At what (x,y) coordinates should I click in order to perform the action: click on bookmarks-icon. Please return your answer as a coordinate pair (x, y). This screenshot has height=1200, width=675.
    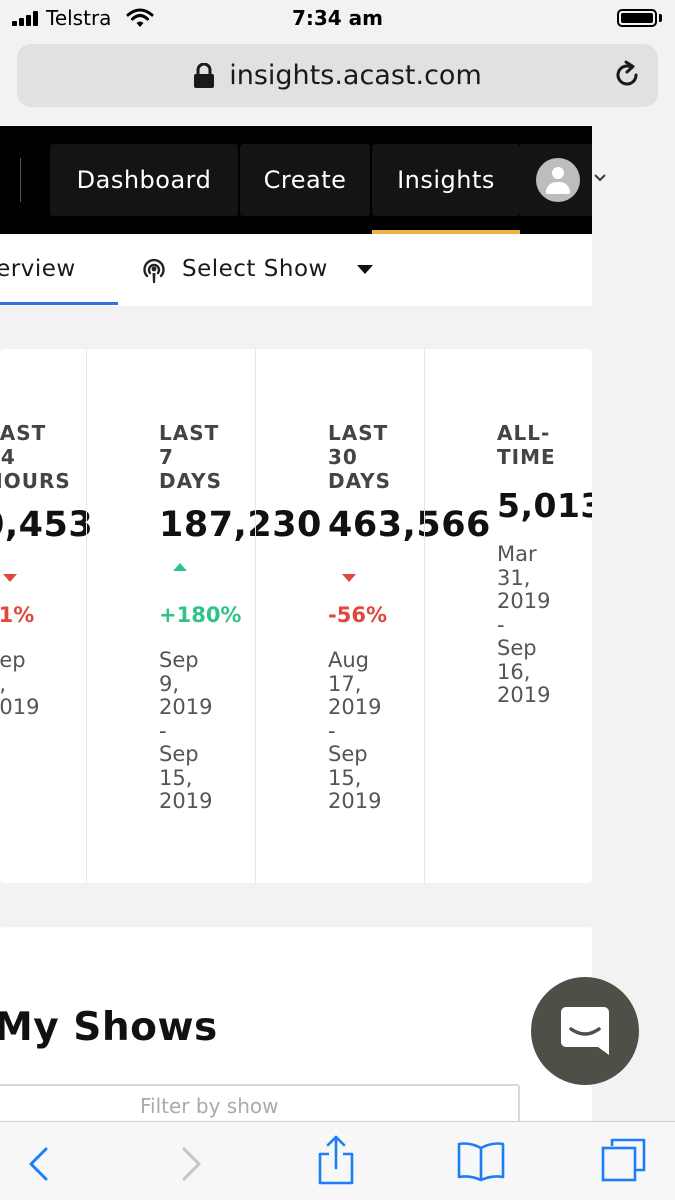
    Looking at the image, I should click on (481, 1161).